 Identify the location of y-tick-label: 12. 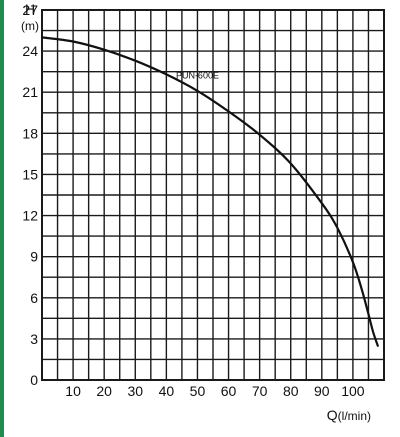
(30, 216).